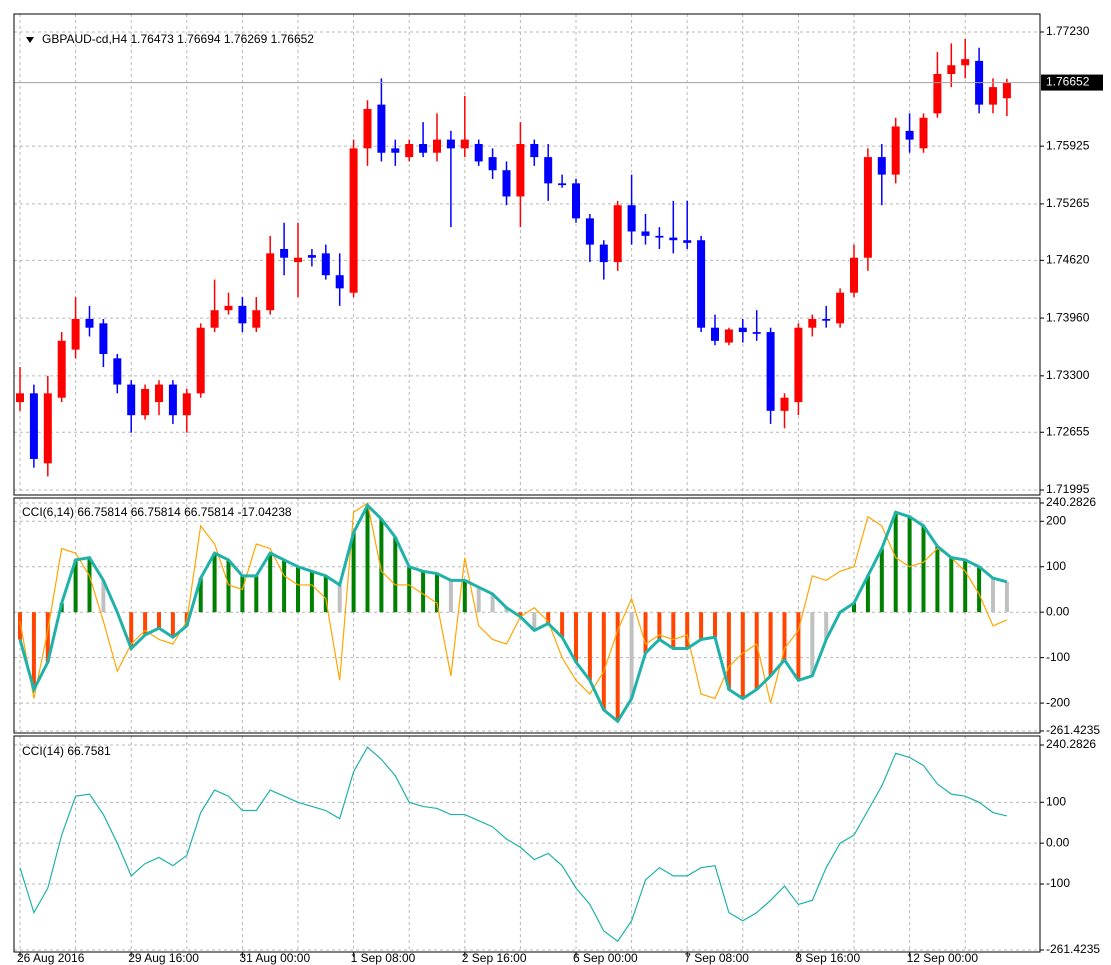 This screenshot has height=965, width=1111. What do you see at coordinates (1068, 145) in the screenshot?
I see `y-tick-label: 1.75925` at bounding box center [1068, 145].